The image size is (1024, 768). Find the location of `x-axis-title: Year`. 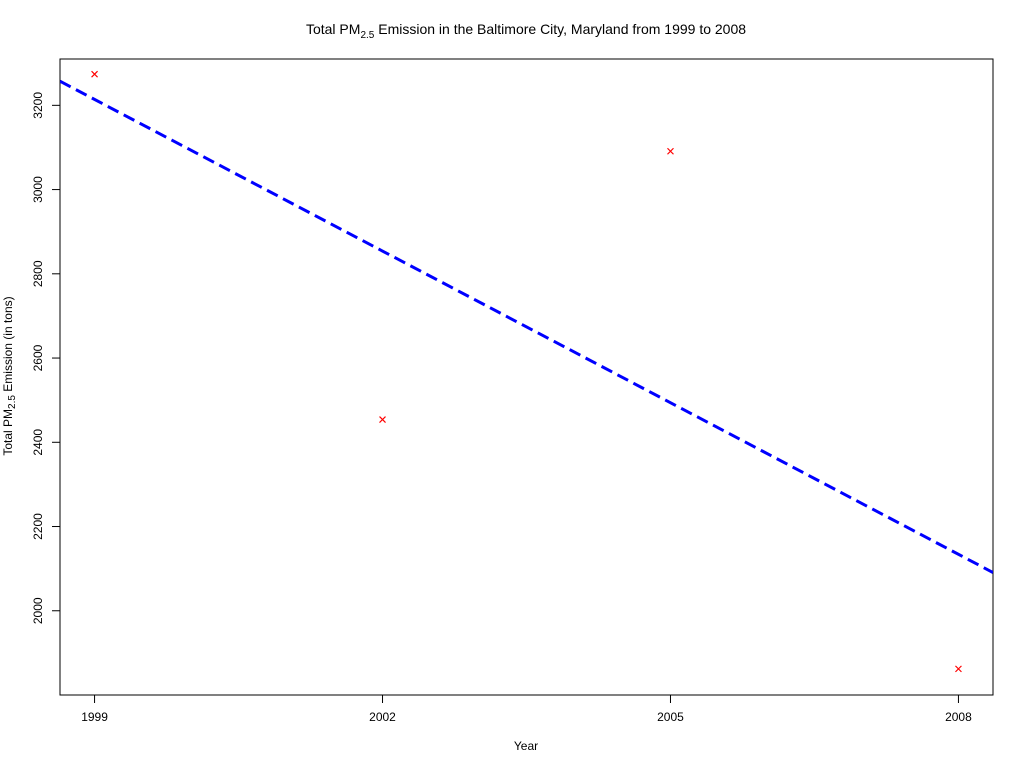

x-axis-title: Year is located at coordinates (526, 746).